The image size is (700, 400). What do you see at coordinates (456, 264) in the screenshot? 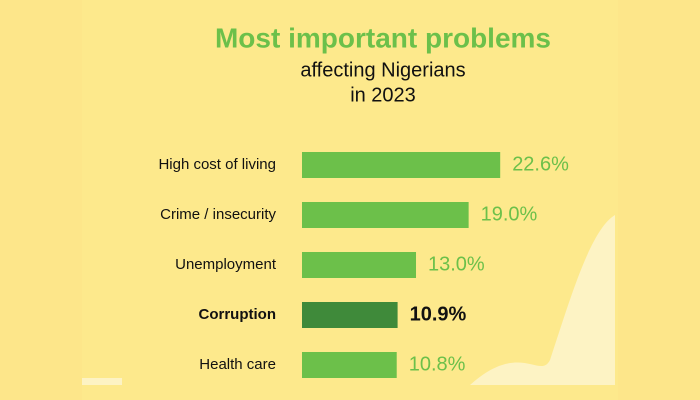
I see `value-label: 13.0%` at bounding box center [456, 264].